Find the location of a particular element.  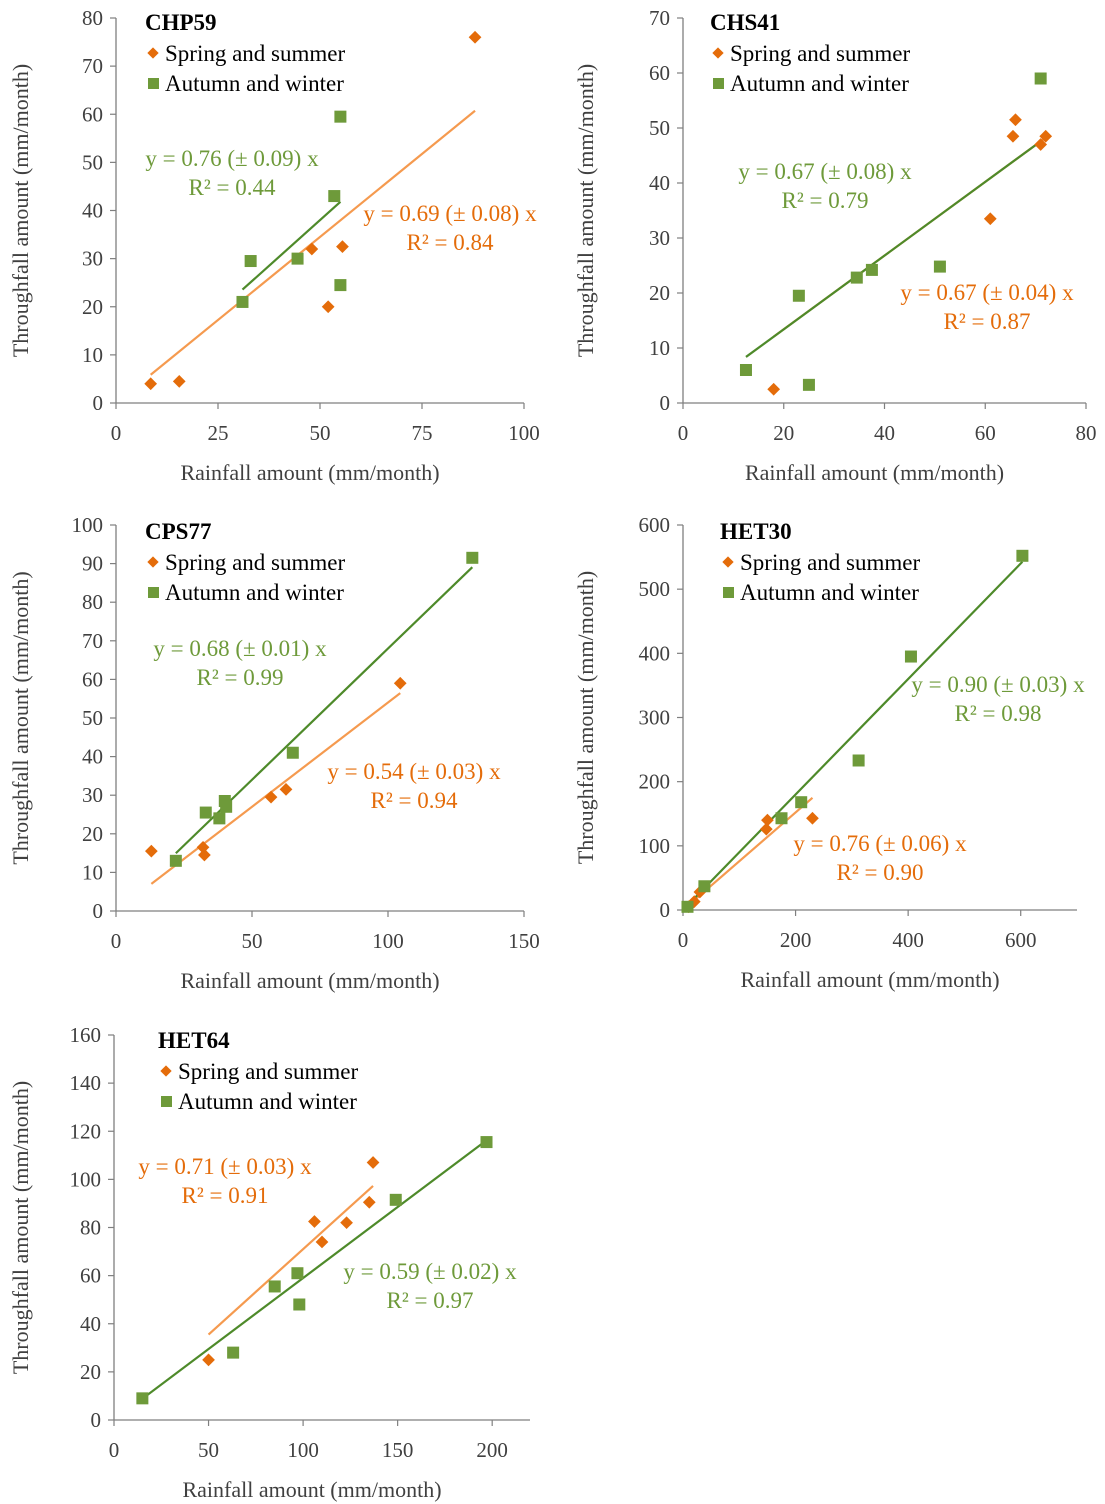

r-squared-label-autumn: R² = 0.79 is located at coordinates (825, 200).